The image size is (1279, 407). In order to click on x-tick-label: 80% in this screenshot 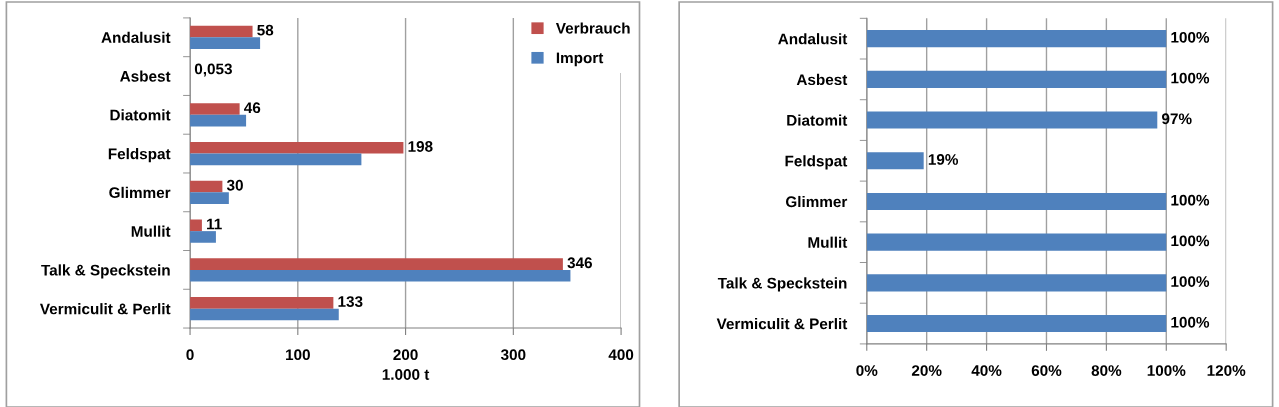, I will do `click(1106, 370)`.